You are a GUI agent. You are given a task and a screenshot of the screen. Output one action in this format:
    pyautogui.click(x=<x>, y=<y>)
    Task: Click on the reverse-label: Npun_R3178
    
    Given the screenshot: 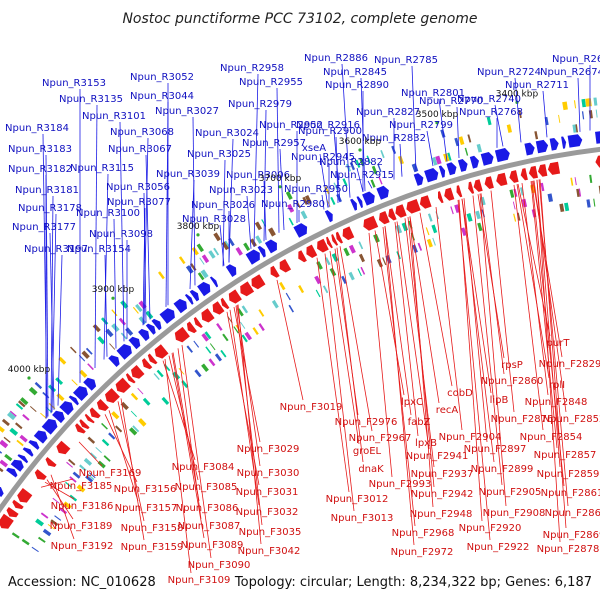 What is the action you would take?
    pyautogui.click(x=50, y=208)
    